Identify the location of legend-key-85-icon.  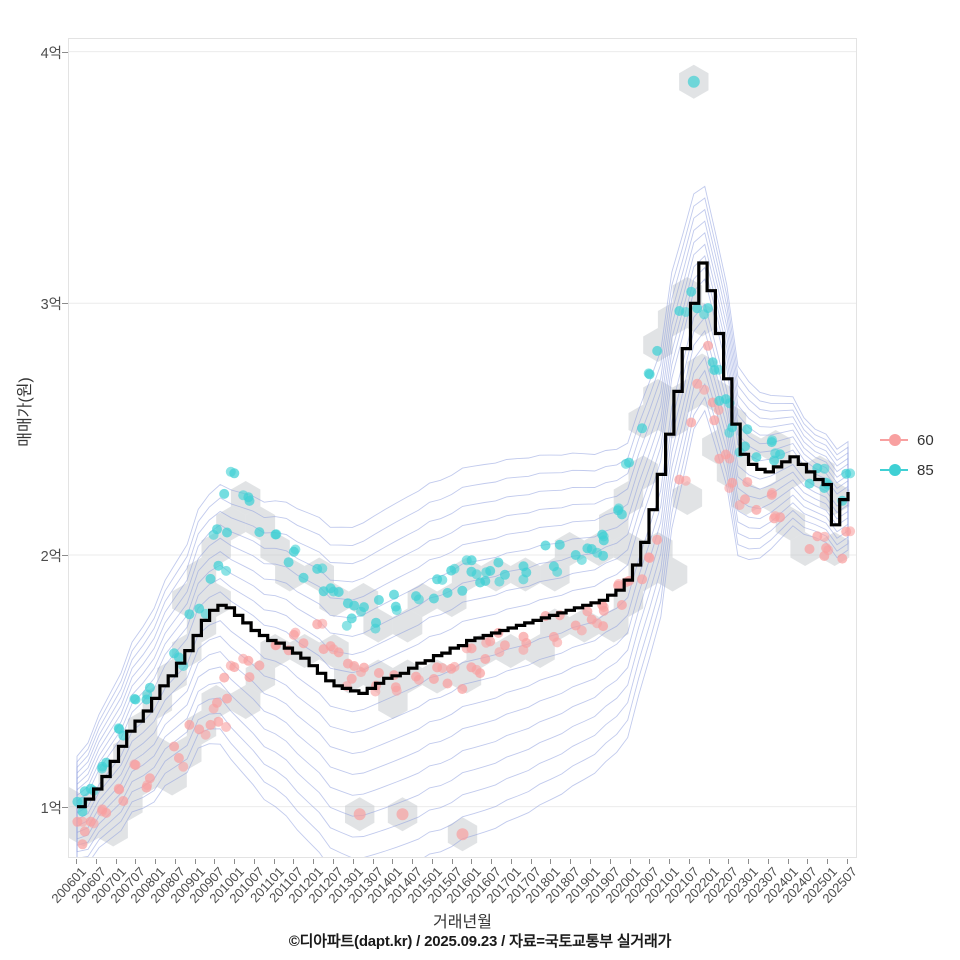
(894, 470).